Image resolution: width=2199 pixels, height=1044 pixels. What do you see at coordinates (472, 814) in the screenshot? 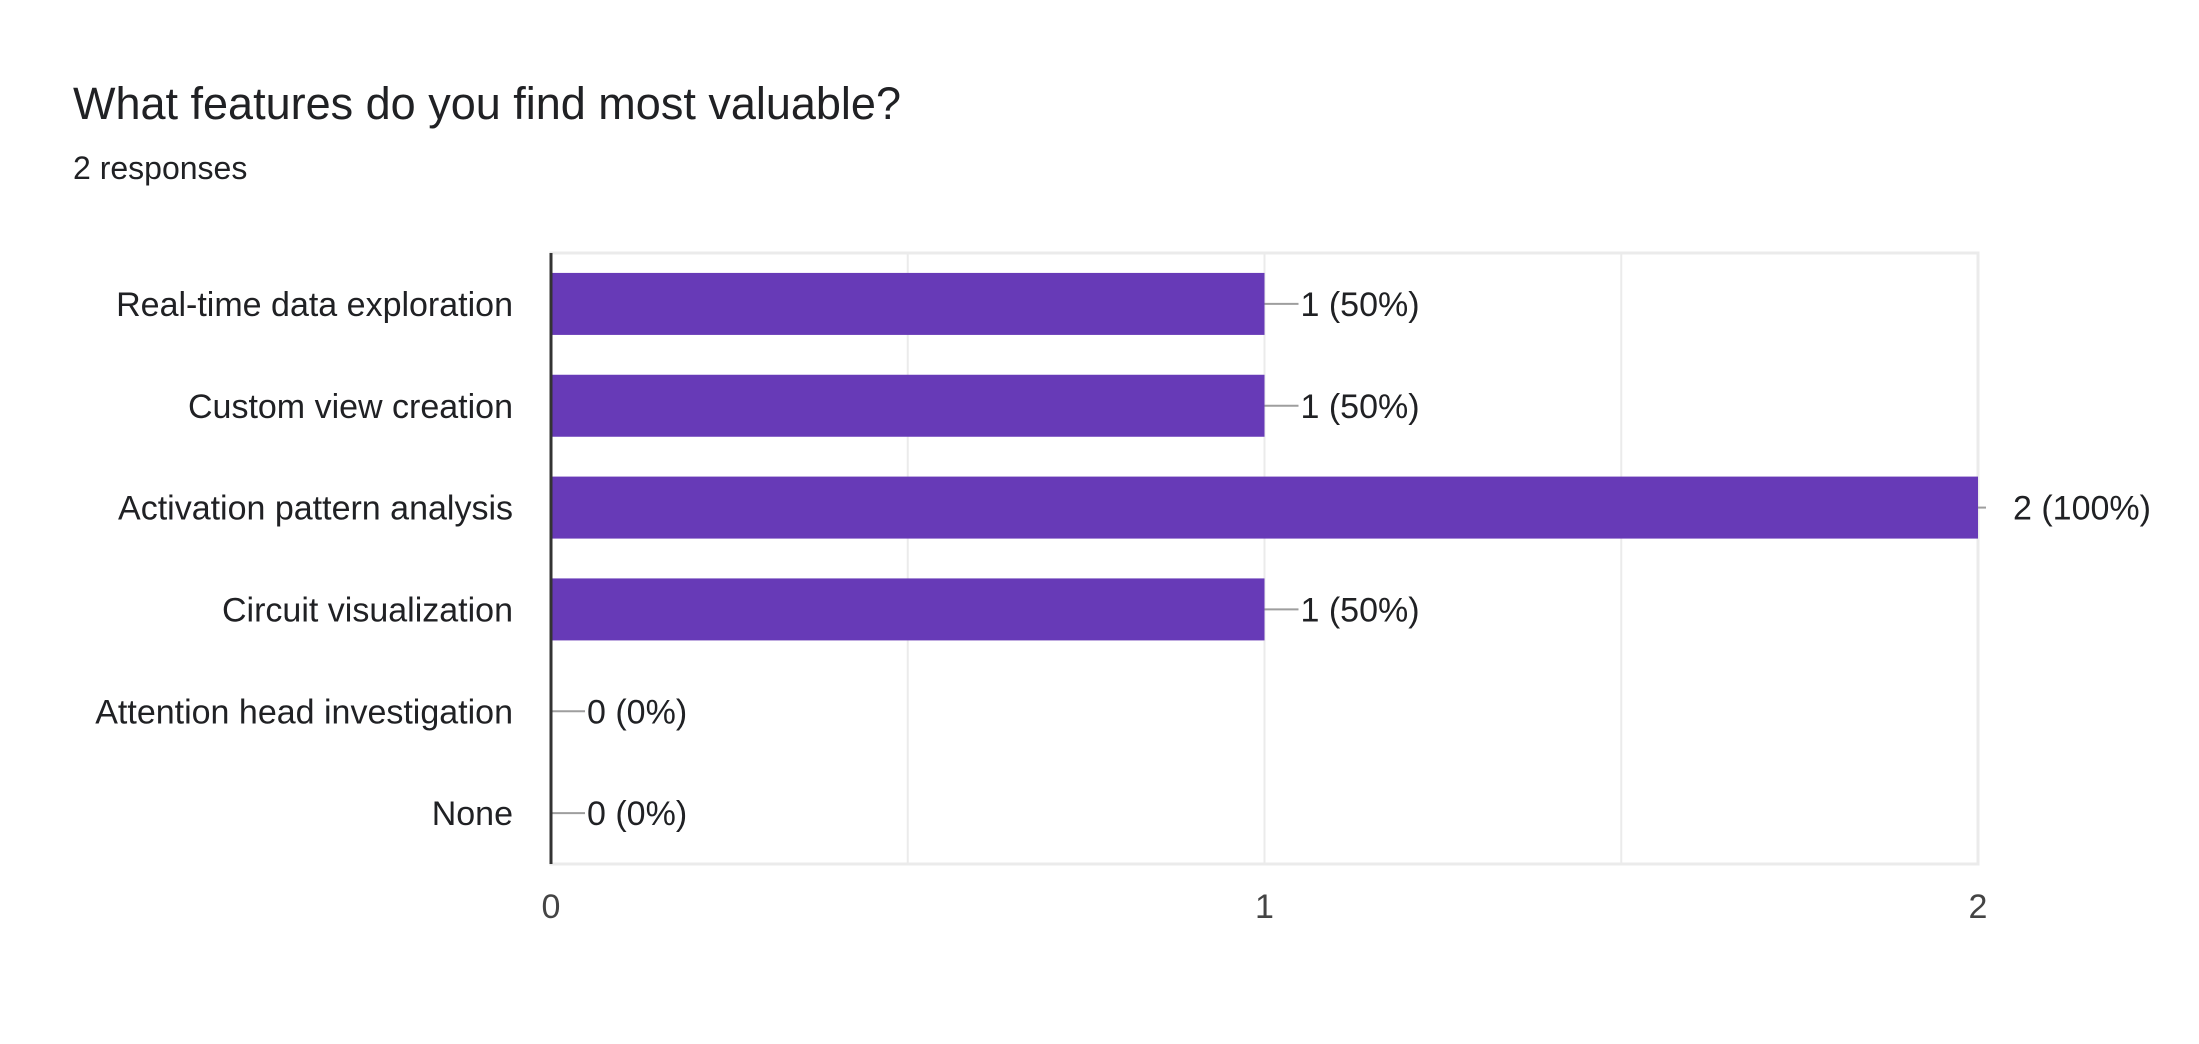
I see `category-label-6: None` at bounding box center [472, 814].